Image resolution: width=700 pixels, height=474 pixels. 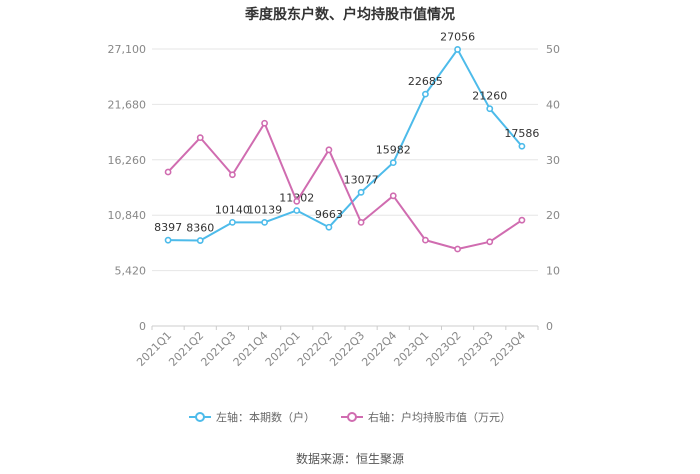 I want to click on data-label: 9663, so click(x=329, y=214).